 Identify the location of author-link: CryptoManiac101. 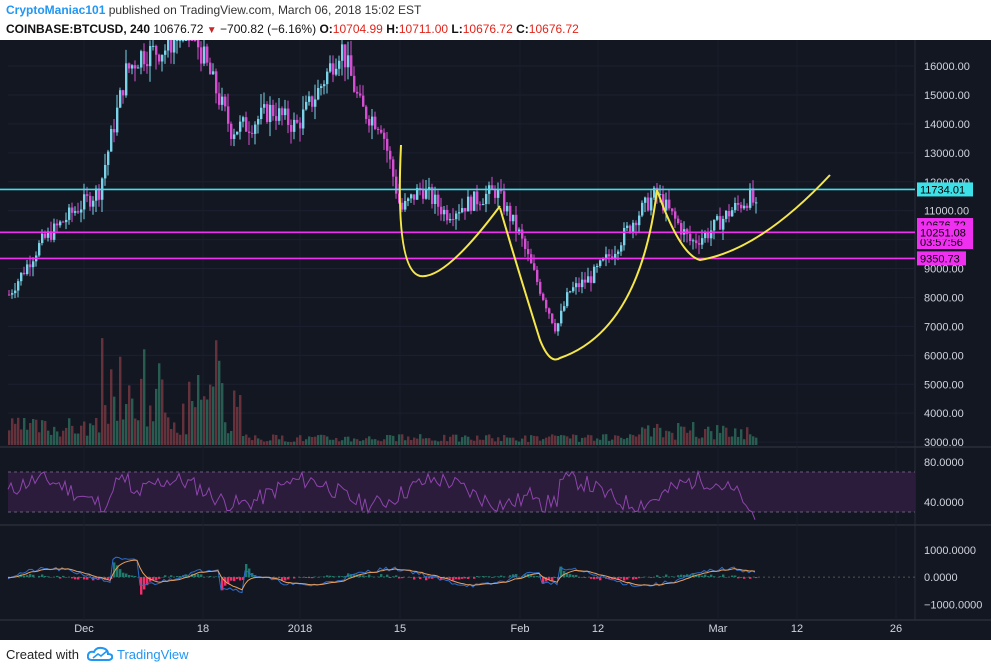
(56, 10).